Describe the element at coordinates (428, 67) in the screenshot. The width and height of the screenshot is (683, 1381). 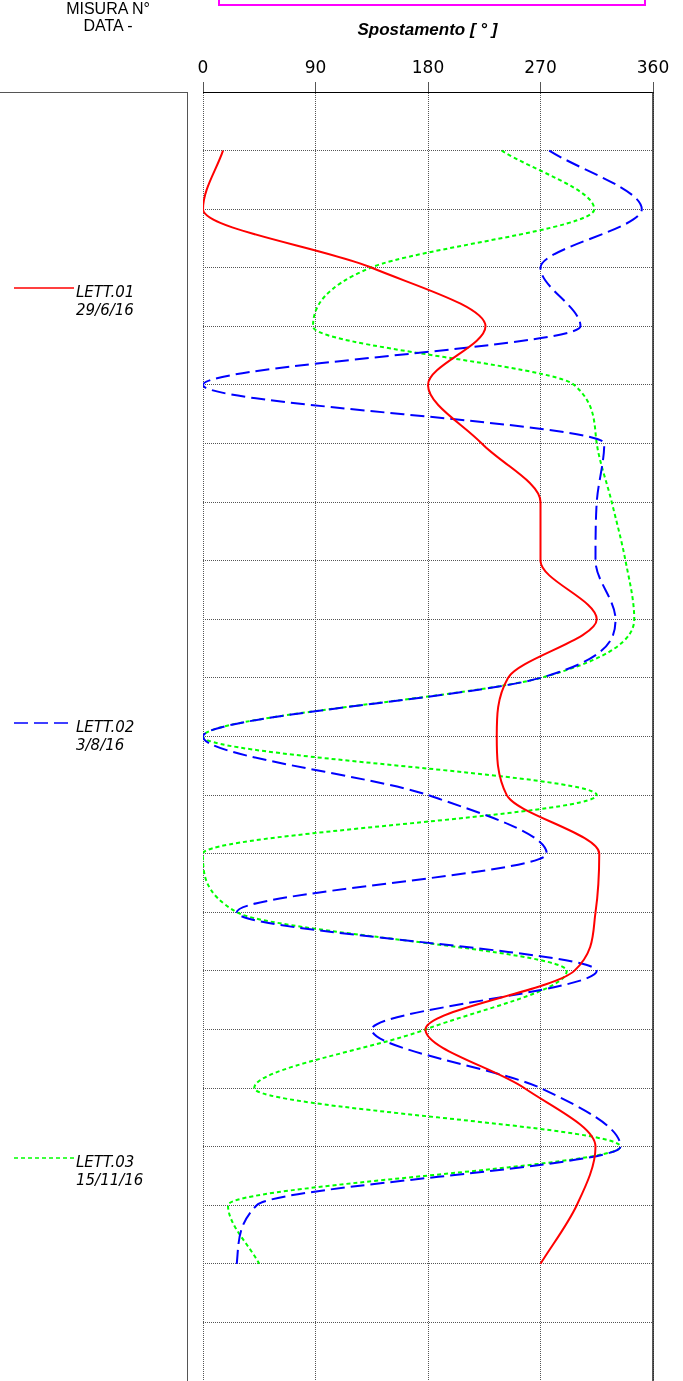
I see `x-tick-label: 180` at that location.